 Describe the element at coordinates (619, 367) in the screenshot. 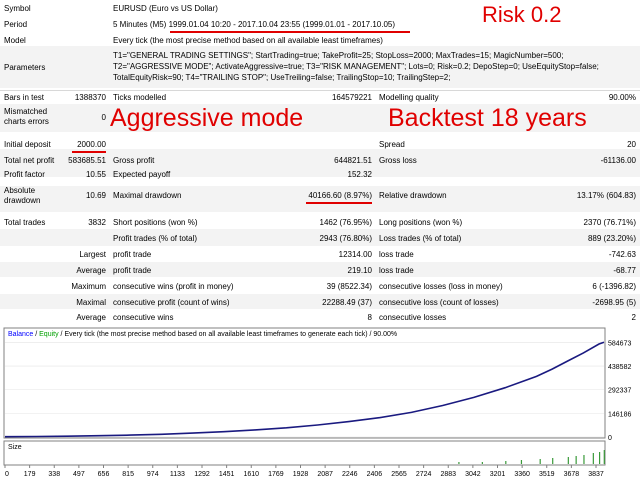

I see `y-tick-label: 438582` at that location.